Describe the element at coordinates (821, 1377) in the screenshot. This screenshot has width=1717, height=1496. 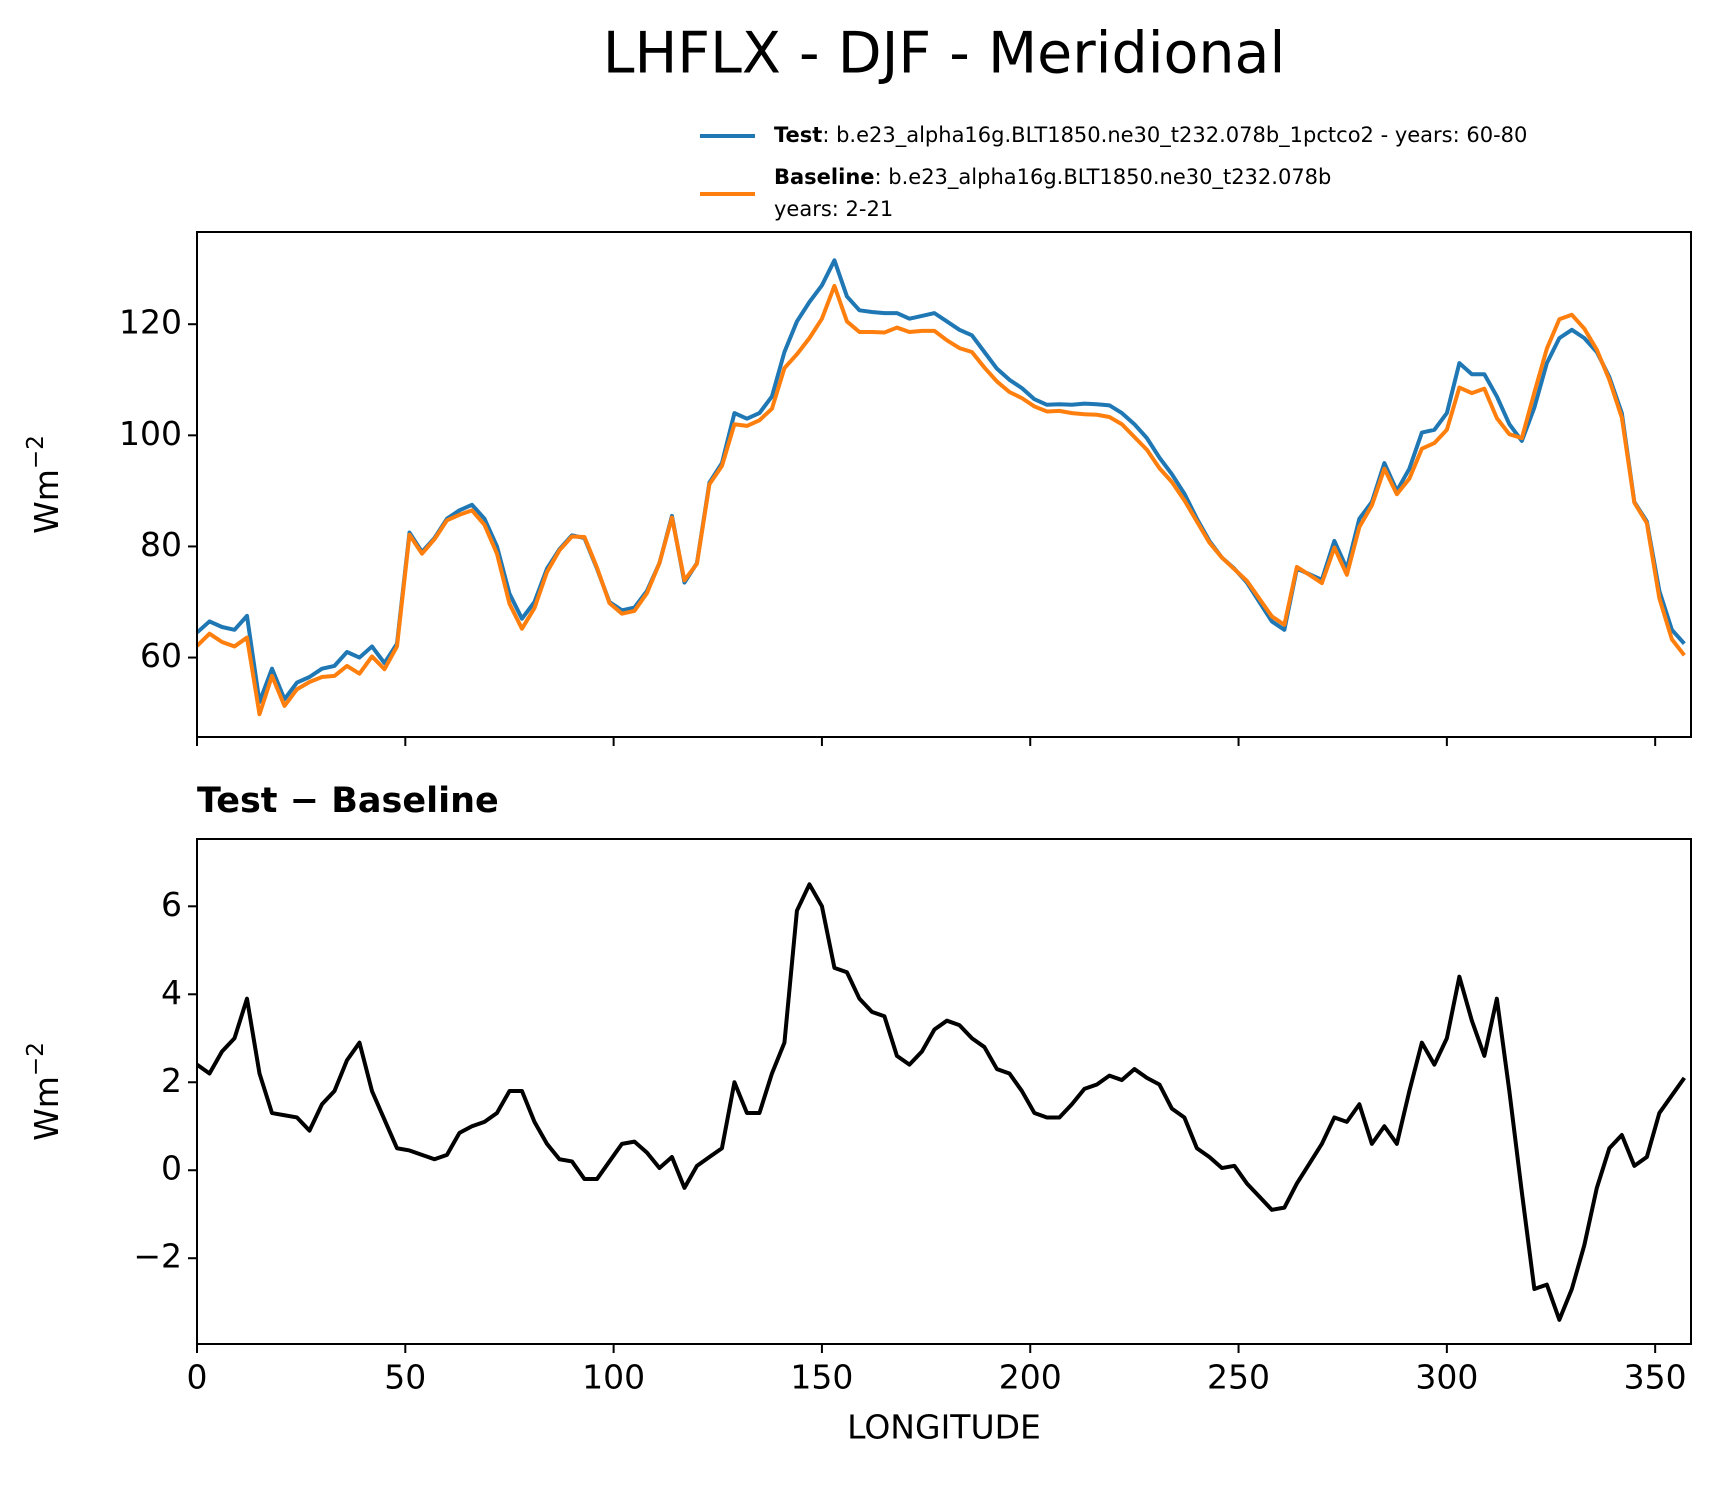
I see `x-tick-label: 150` at that location.